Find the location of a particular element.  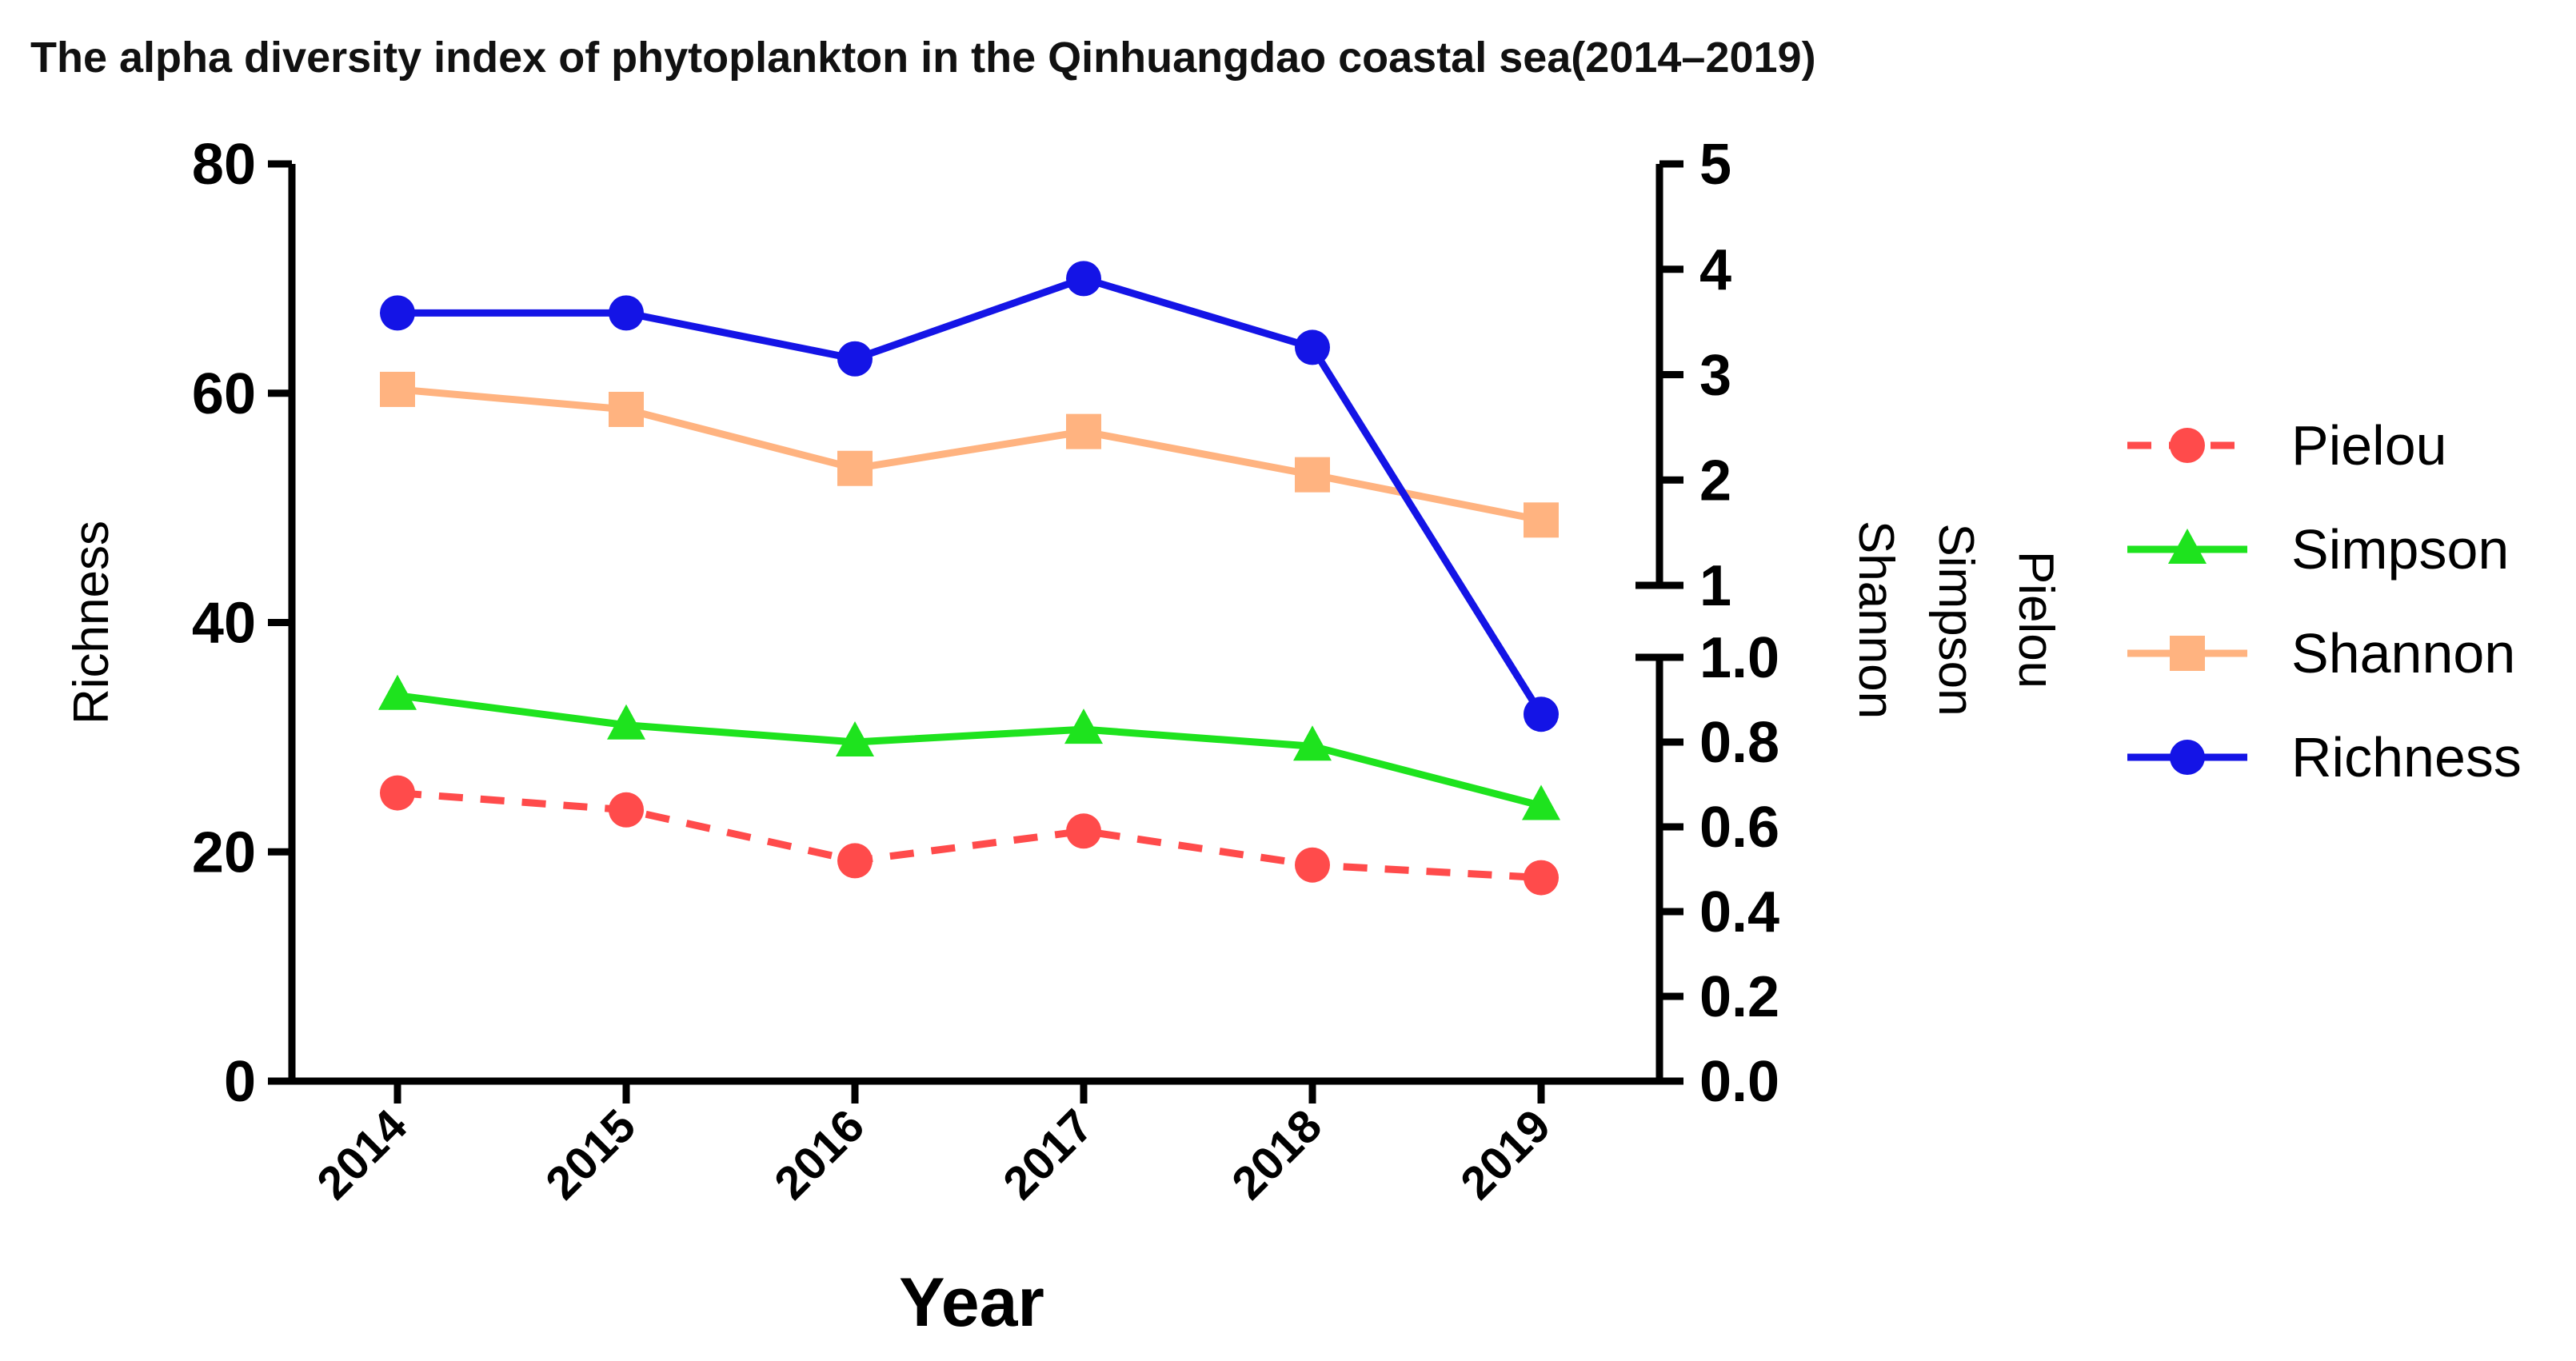

series-pielou is located at coordinates (970, 835).